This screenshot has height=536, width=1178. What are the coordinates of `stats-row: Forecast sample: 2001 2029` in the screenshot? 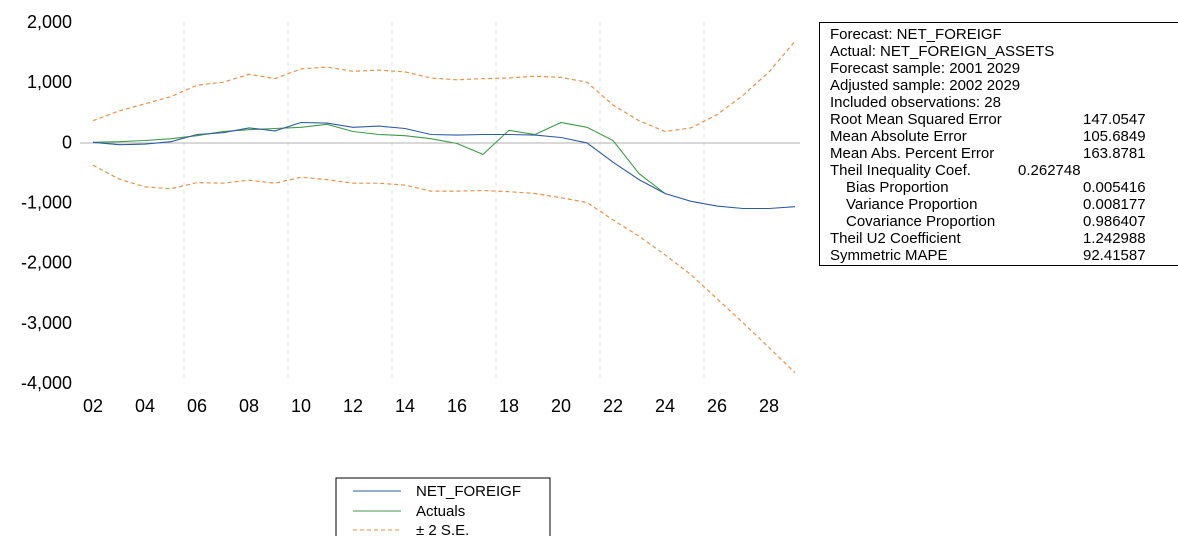 It's located at (999, 68).